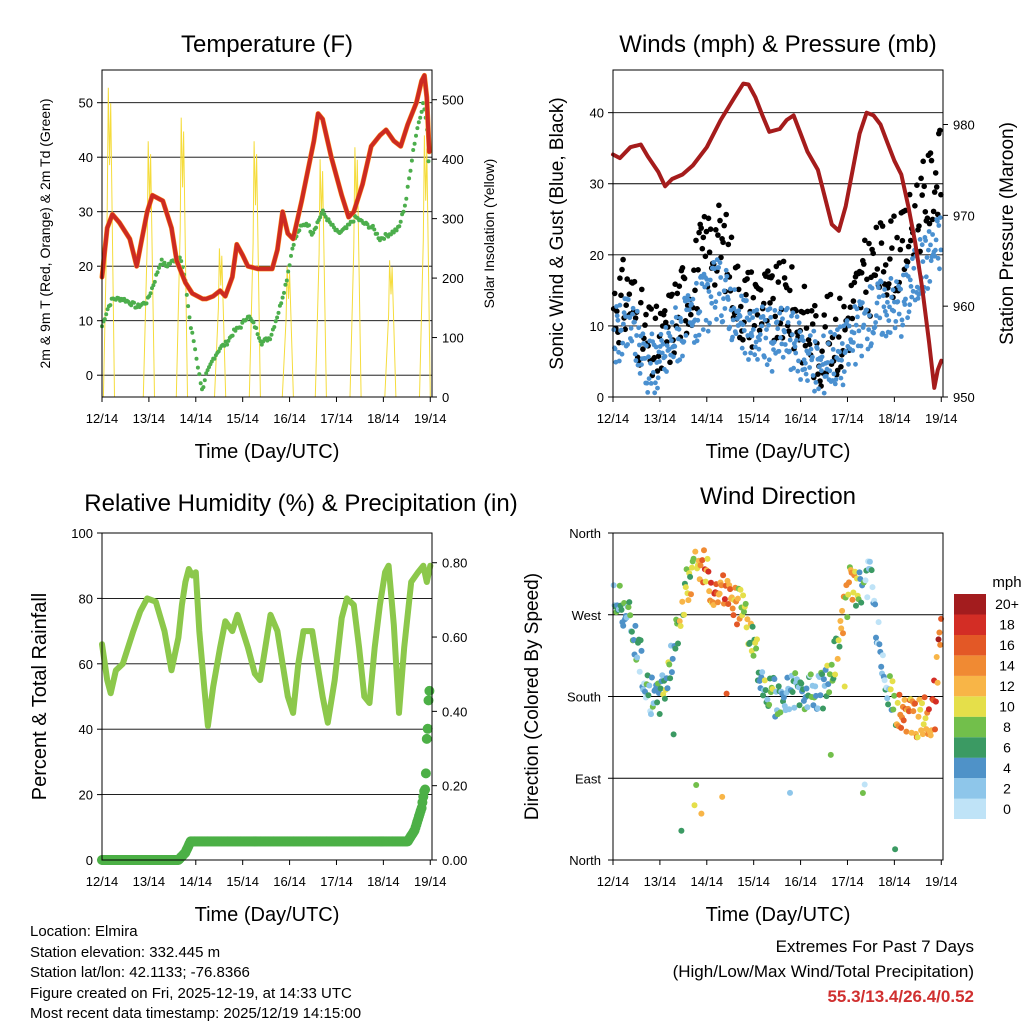  I want to click on temperature-xlabel: Time (Day/UTC), so click(267, 452).